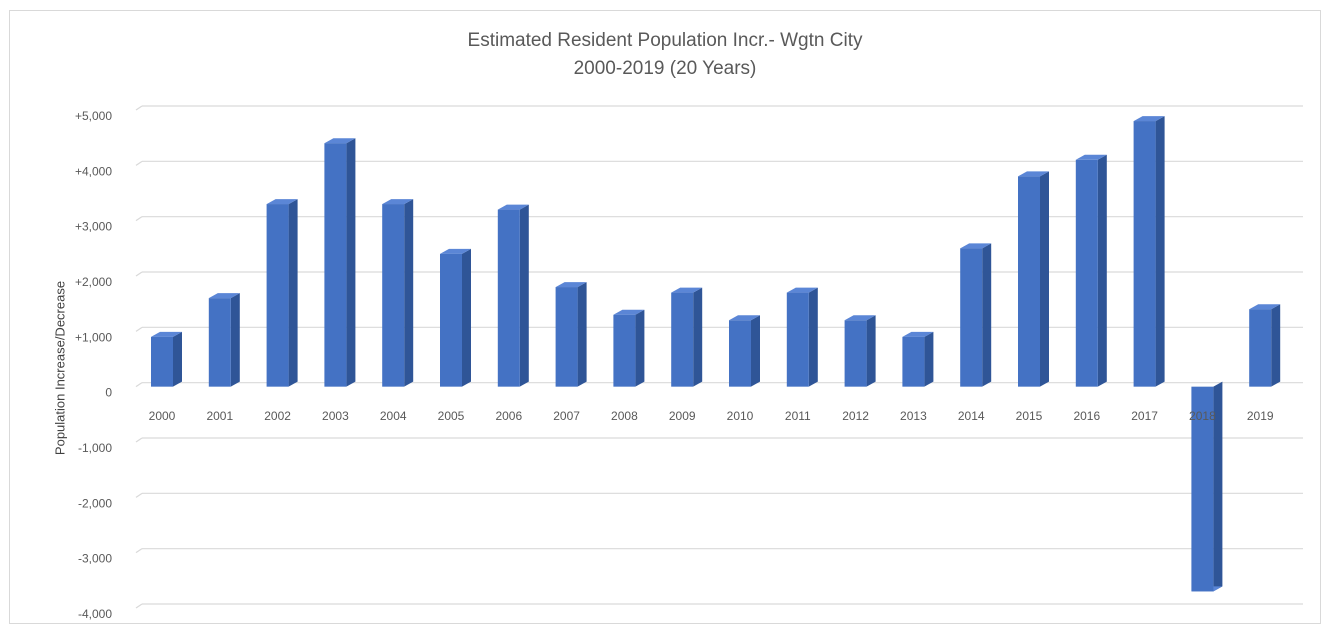 This screenshot has height=630, width=1330. Describe the element at coordinates (108, 393) in the screenshot. I see `y-tick-label: 0` at that location.